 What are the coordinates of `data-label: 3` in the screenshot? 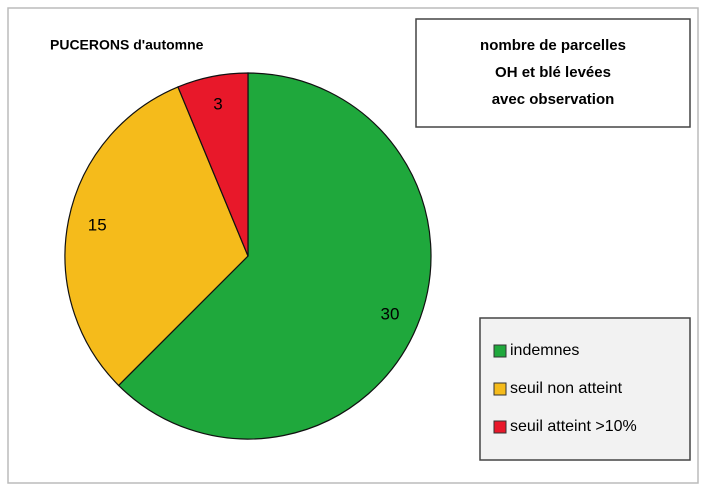 It's located at (217, 104).